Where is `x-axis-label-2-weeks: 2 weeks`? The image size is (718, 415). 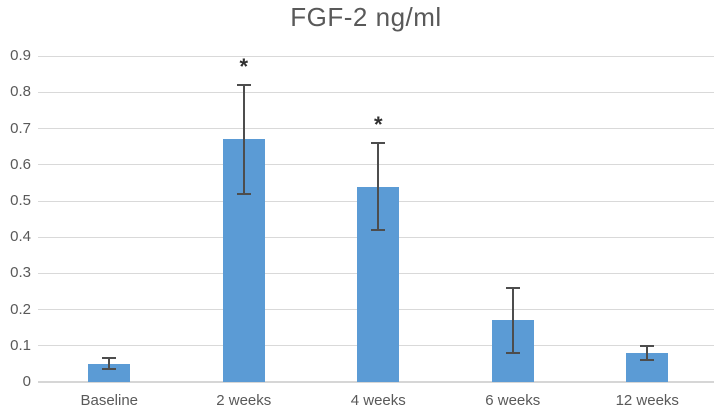 x-axis-label-2-weeks: 2 weeks is located at coordinates (244, 400).